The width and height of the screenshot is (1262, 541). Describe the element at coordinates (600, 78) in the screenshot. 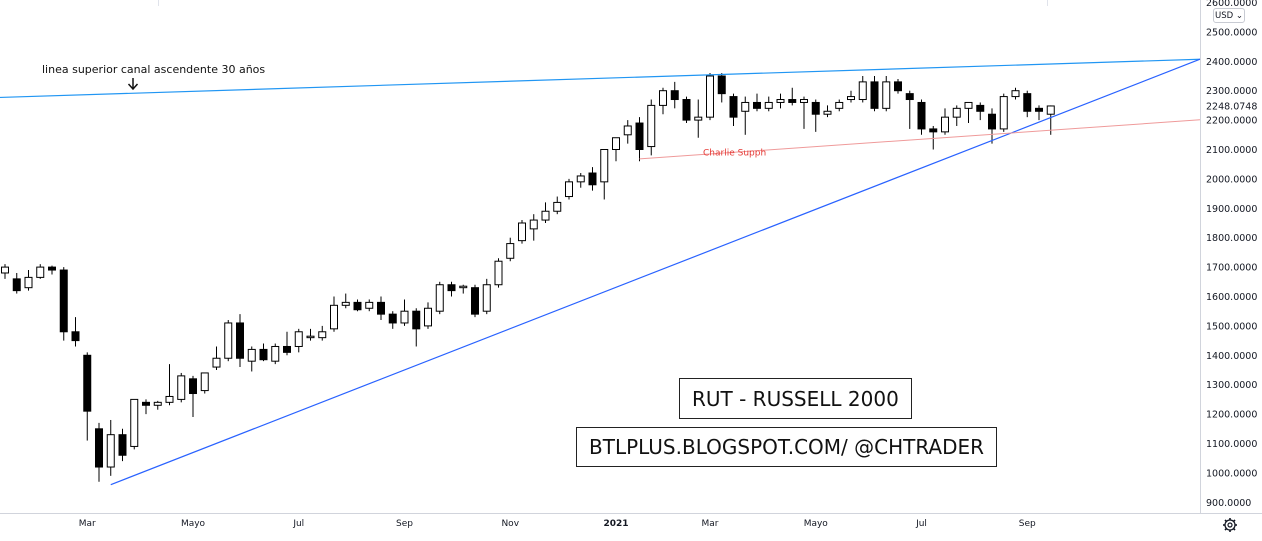

I see `channel-upper-trendline` at that location.